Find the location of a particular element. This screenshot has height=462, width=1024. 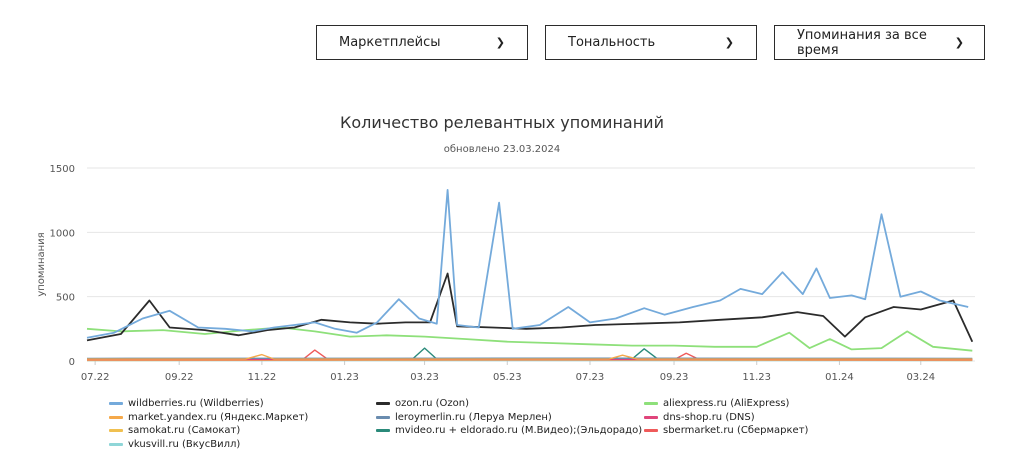

legend-item: dns-shop.ru (DNS) is located at coordinates (699, 417).